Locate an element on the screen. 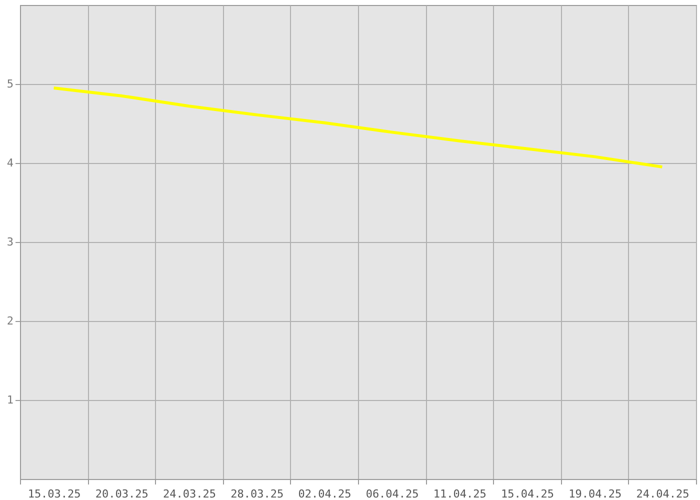 This screenshot has width=700, height=500. y-tick-label: 1 is located at coordinates (10, 400).